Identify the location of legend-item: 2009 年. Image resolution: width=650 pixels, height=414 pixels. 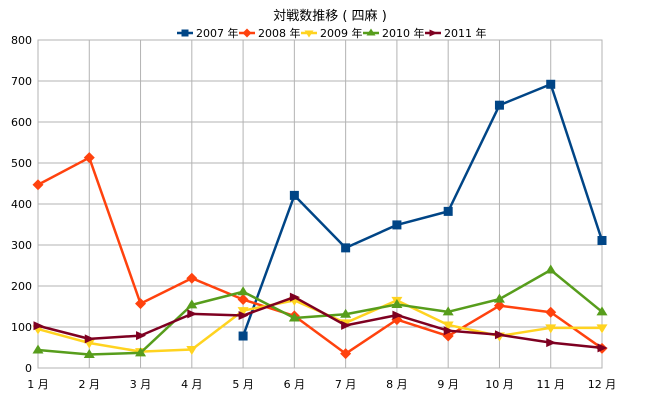
(332, 33).